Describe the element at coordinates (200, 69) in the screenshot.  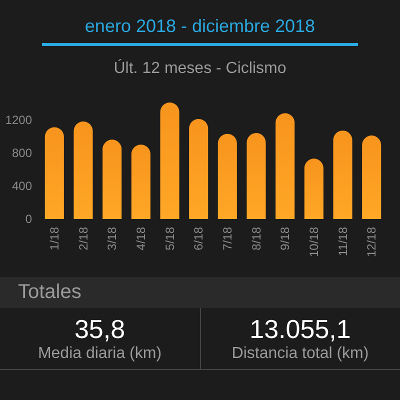
I see `chart-subtitle: Últ. 12 meses - Ciclismo` at that location.